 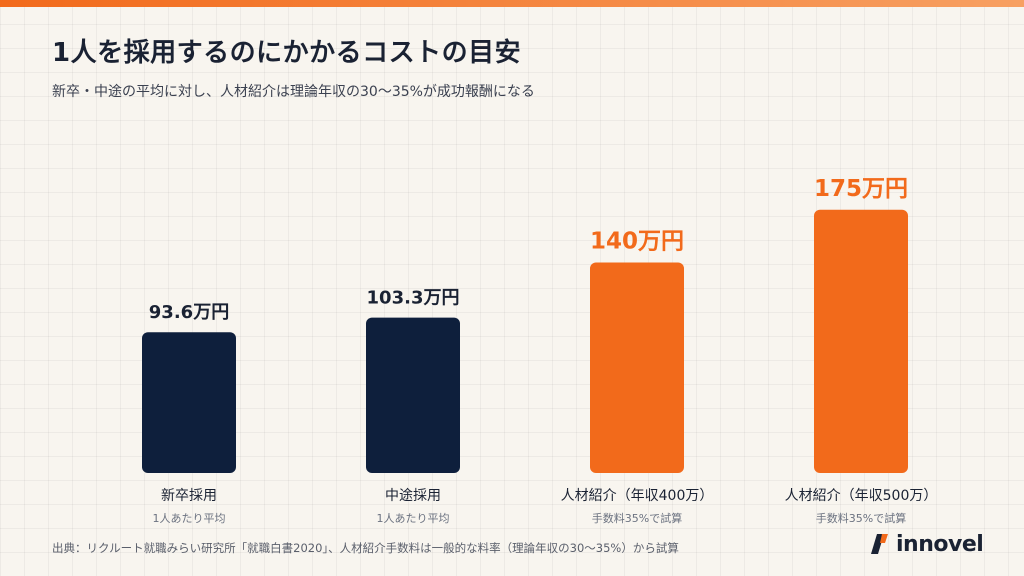 What do you see at coordinates (637, 518) in the screenshot?
I see `category-sublabel-3: 手数料35%で試算` at bounding box center [637, 518].